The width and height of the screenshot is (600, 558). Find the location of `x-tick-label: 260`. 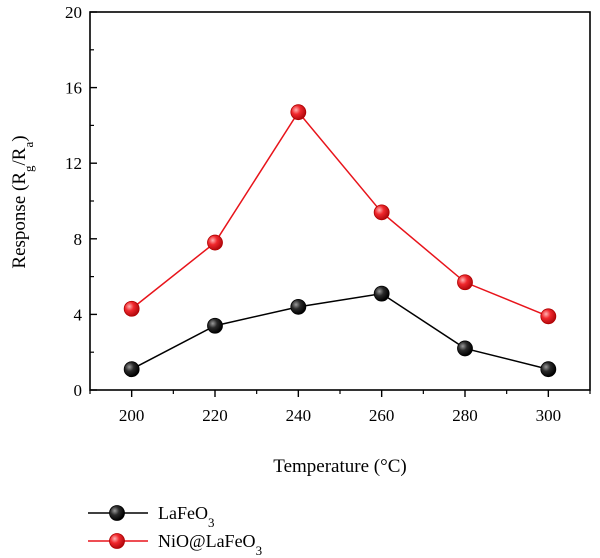

x-tick-label: 260 is located at coordinates (382, 415).